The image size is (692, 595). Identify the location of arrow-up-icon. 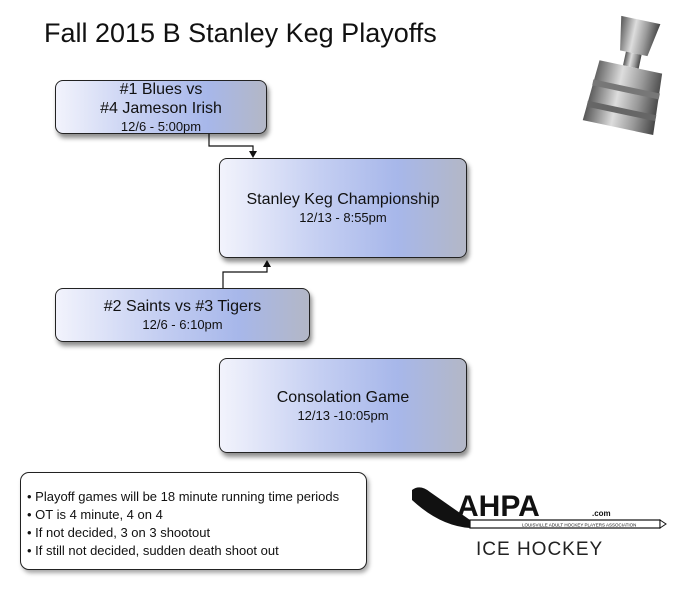
(267, 263).